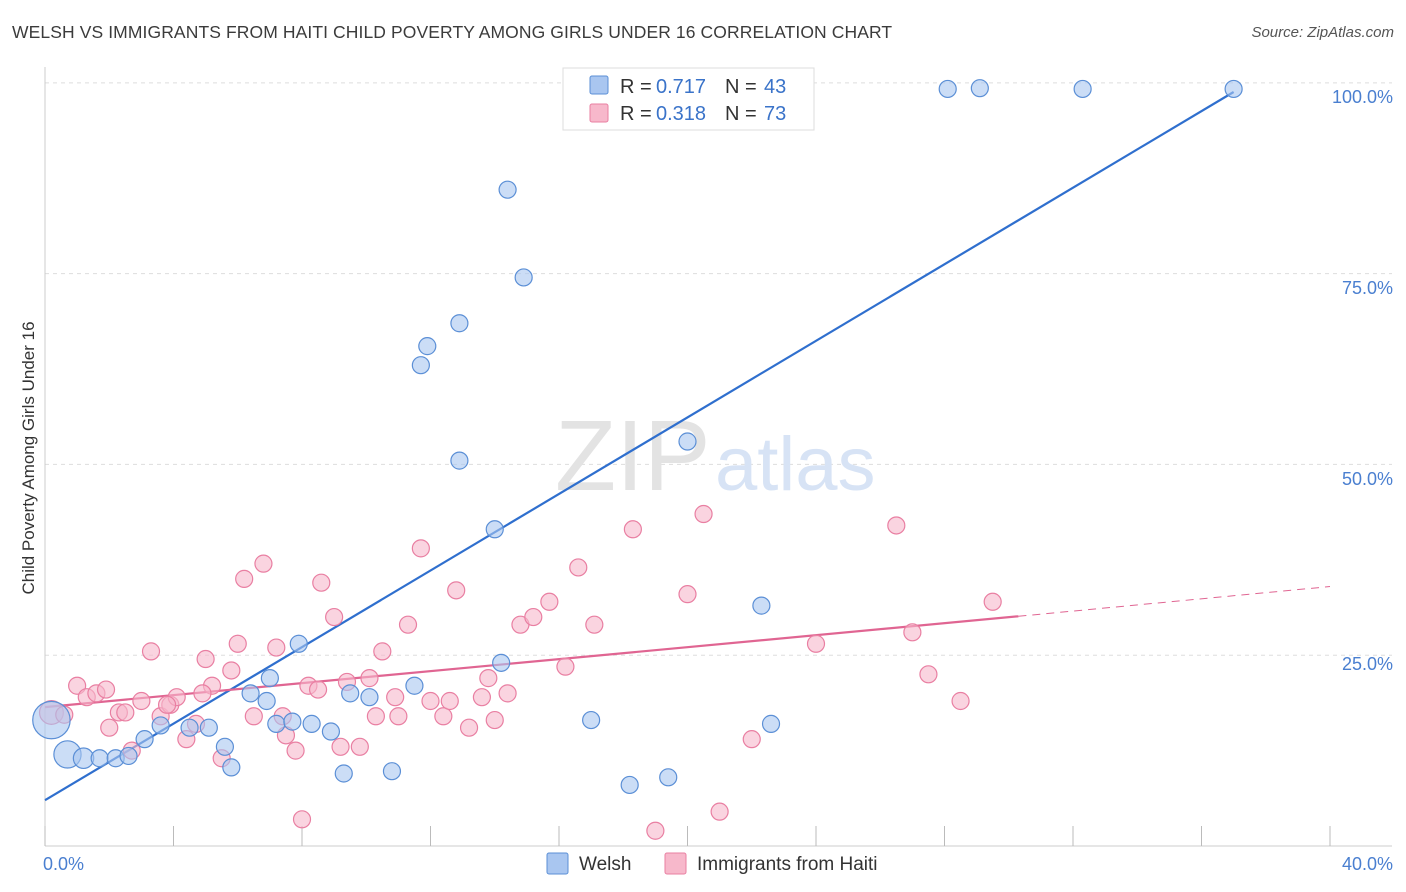  Describe the element at coordinates (688, 99) in the screenshot. I see `stats-legend: R = 0.717 N = 43 R = 0.318 N = 73` at that location.